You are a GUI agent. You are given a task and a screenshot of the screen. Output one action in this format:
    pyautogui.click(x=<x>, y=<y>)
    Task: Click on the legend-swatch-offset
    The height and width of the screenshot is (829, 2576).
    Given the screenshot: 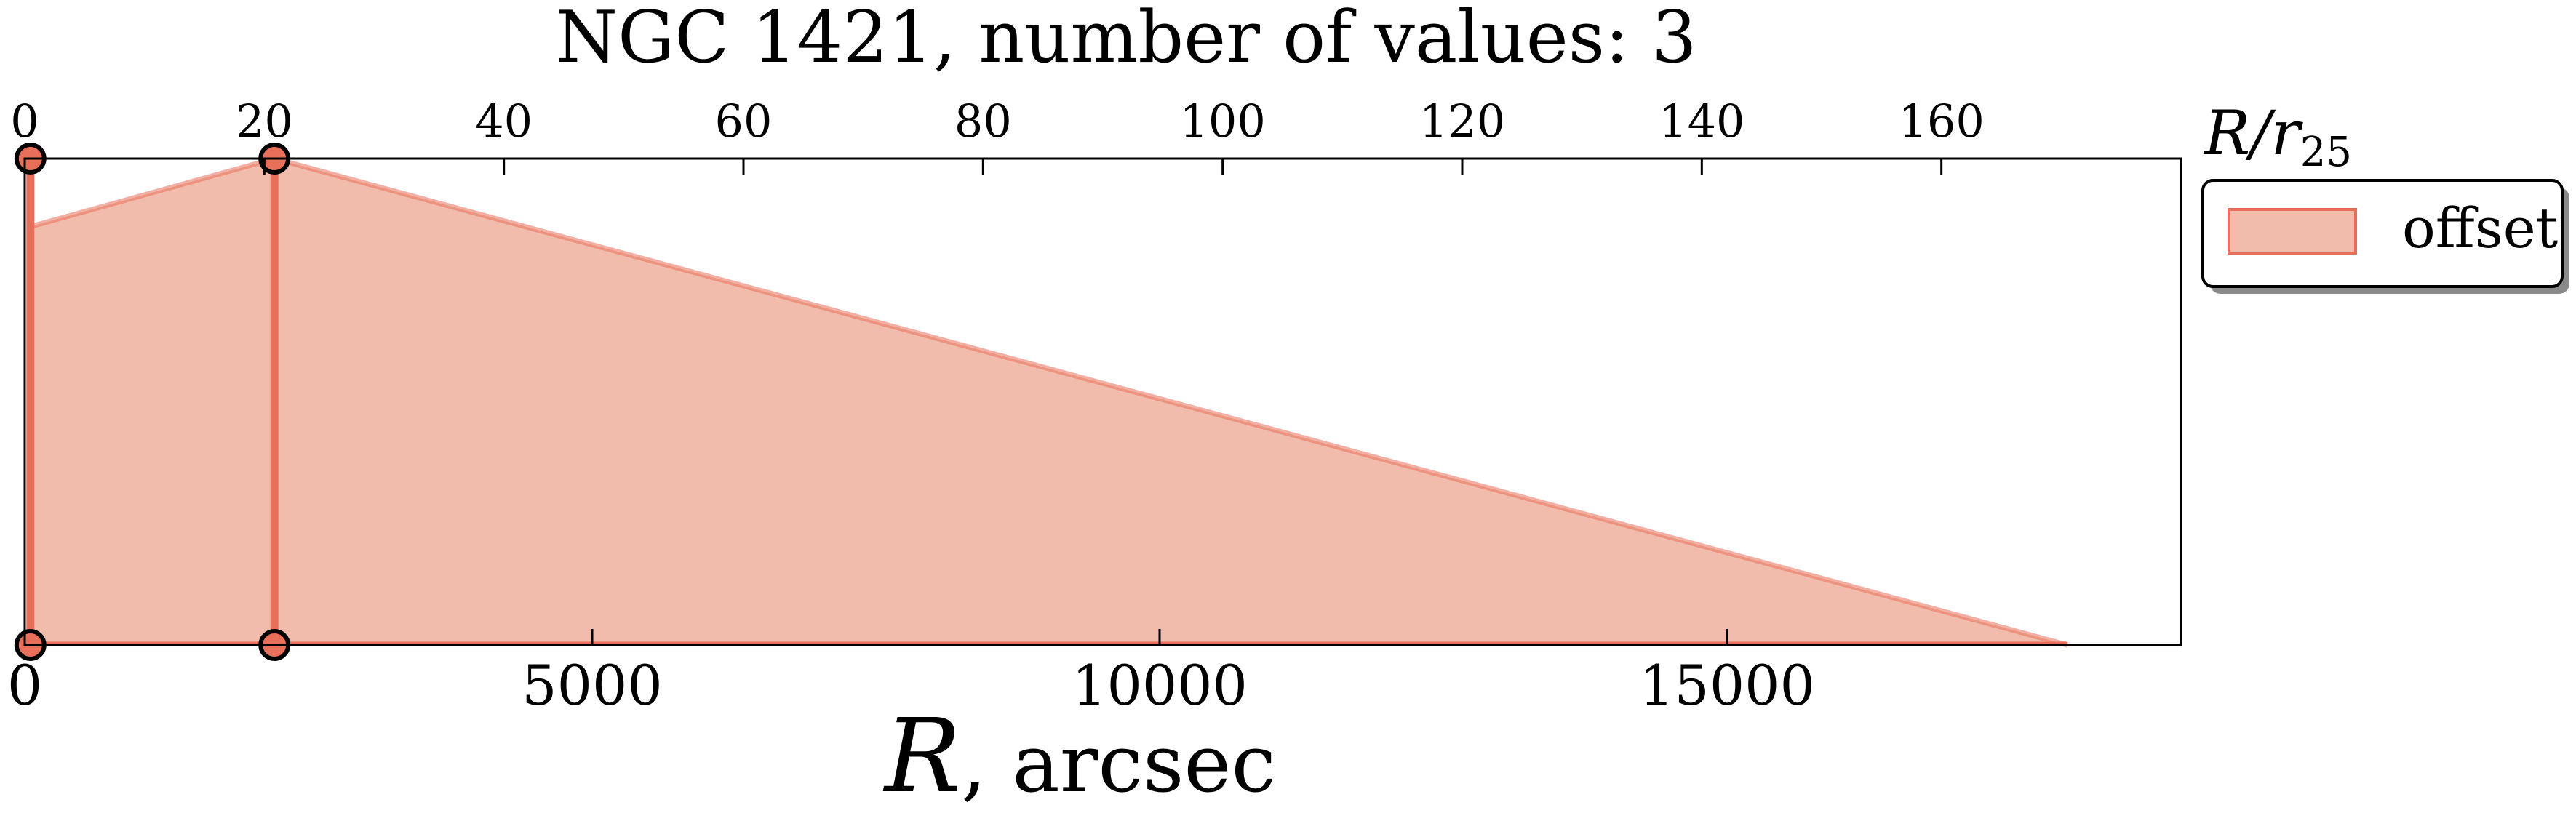 What is the action you would take?
    pyautogui.click(x=2292, y=232)
    